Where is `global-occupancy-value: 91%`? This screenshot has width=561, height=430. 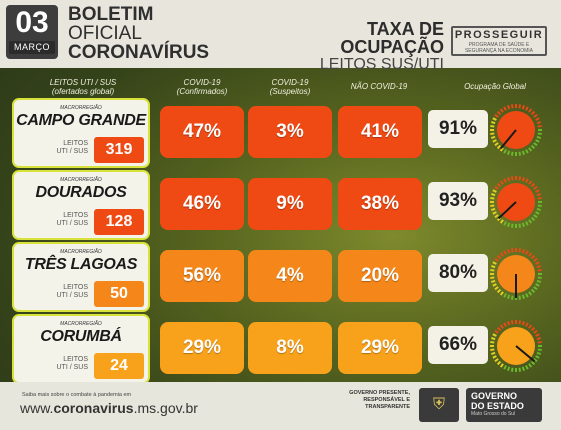
global-occupancy-value: 91% is located at coordinates (458, 129).